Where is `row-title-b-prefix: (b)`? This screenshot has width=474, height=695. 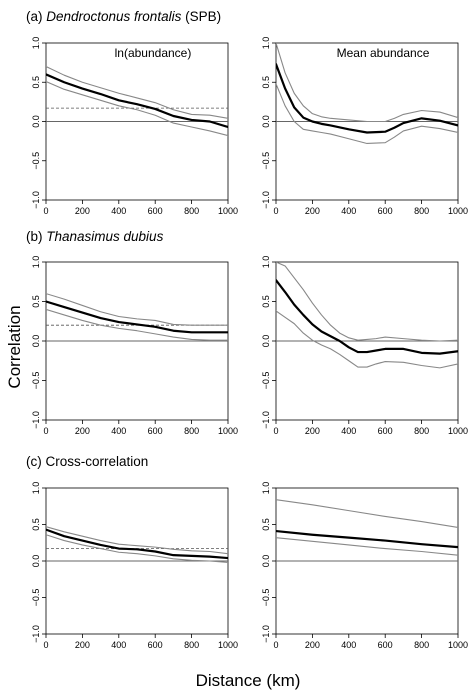 row-title-b-prefix: (b) is located at coordinates (36, 236).